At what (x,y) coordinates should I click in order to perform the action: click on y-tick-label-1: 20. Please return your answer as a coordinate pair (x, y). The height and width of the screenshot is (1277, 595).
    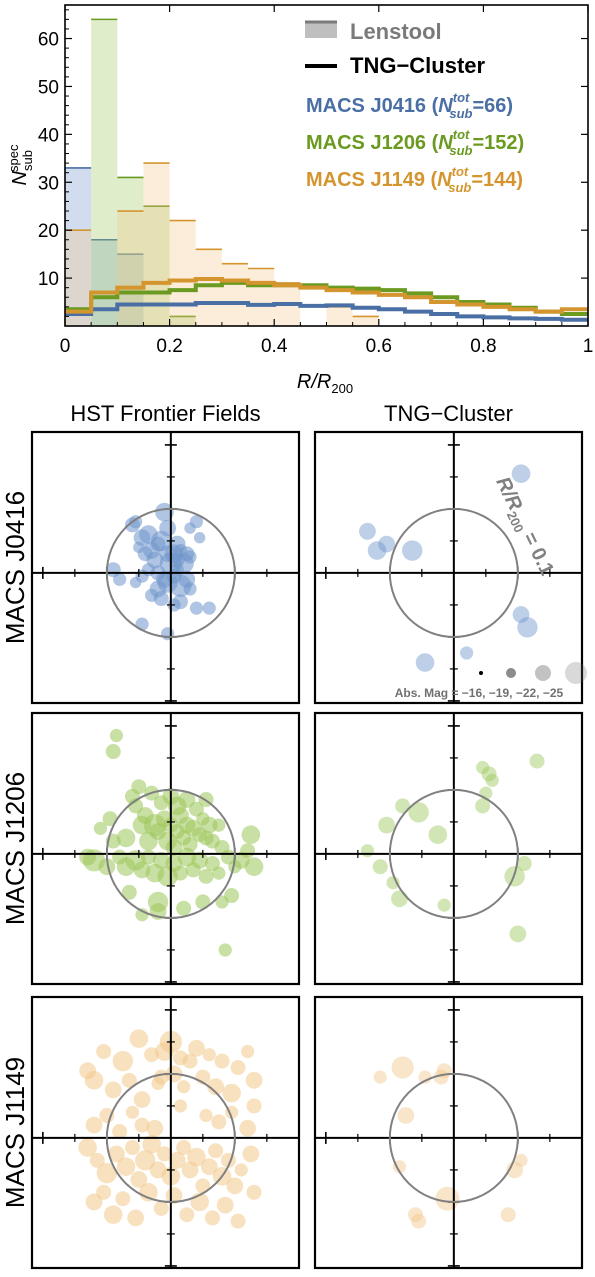
    Looking at the image, I should click on (48, 231).